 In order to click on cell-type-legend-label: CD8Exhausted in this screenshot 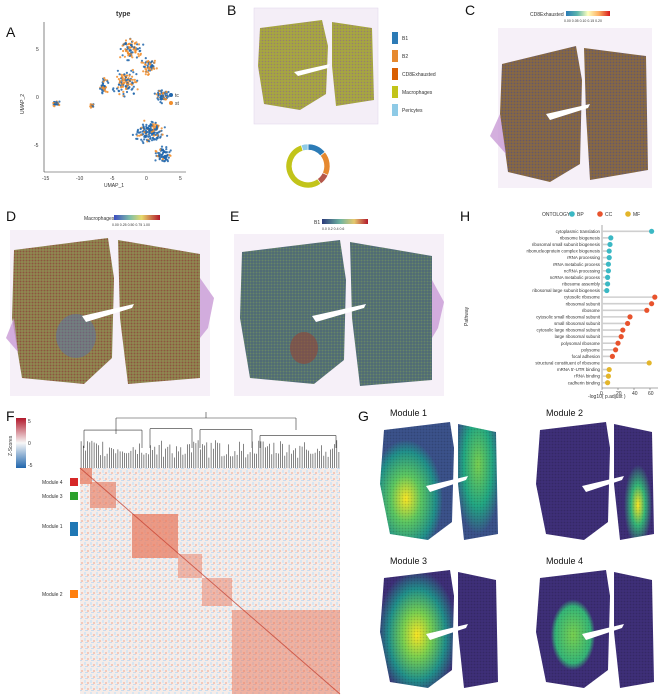, I will do `click(419, 75)`.